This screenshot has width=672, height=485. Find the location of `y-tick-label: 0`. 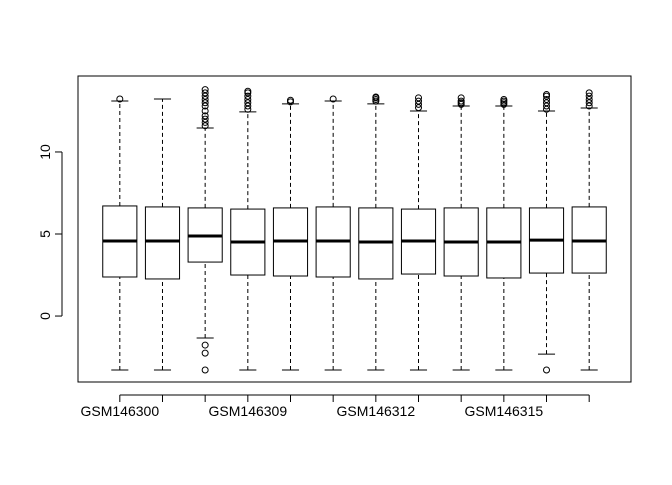

y-tick-label: 0 is located at coordinates (45, 316).